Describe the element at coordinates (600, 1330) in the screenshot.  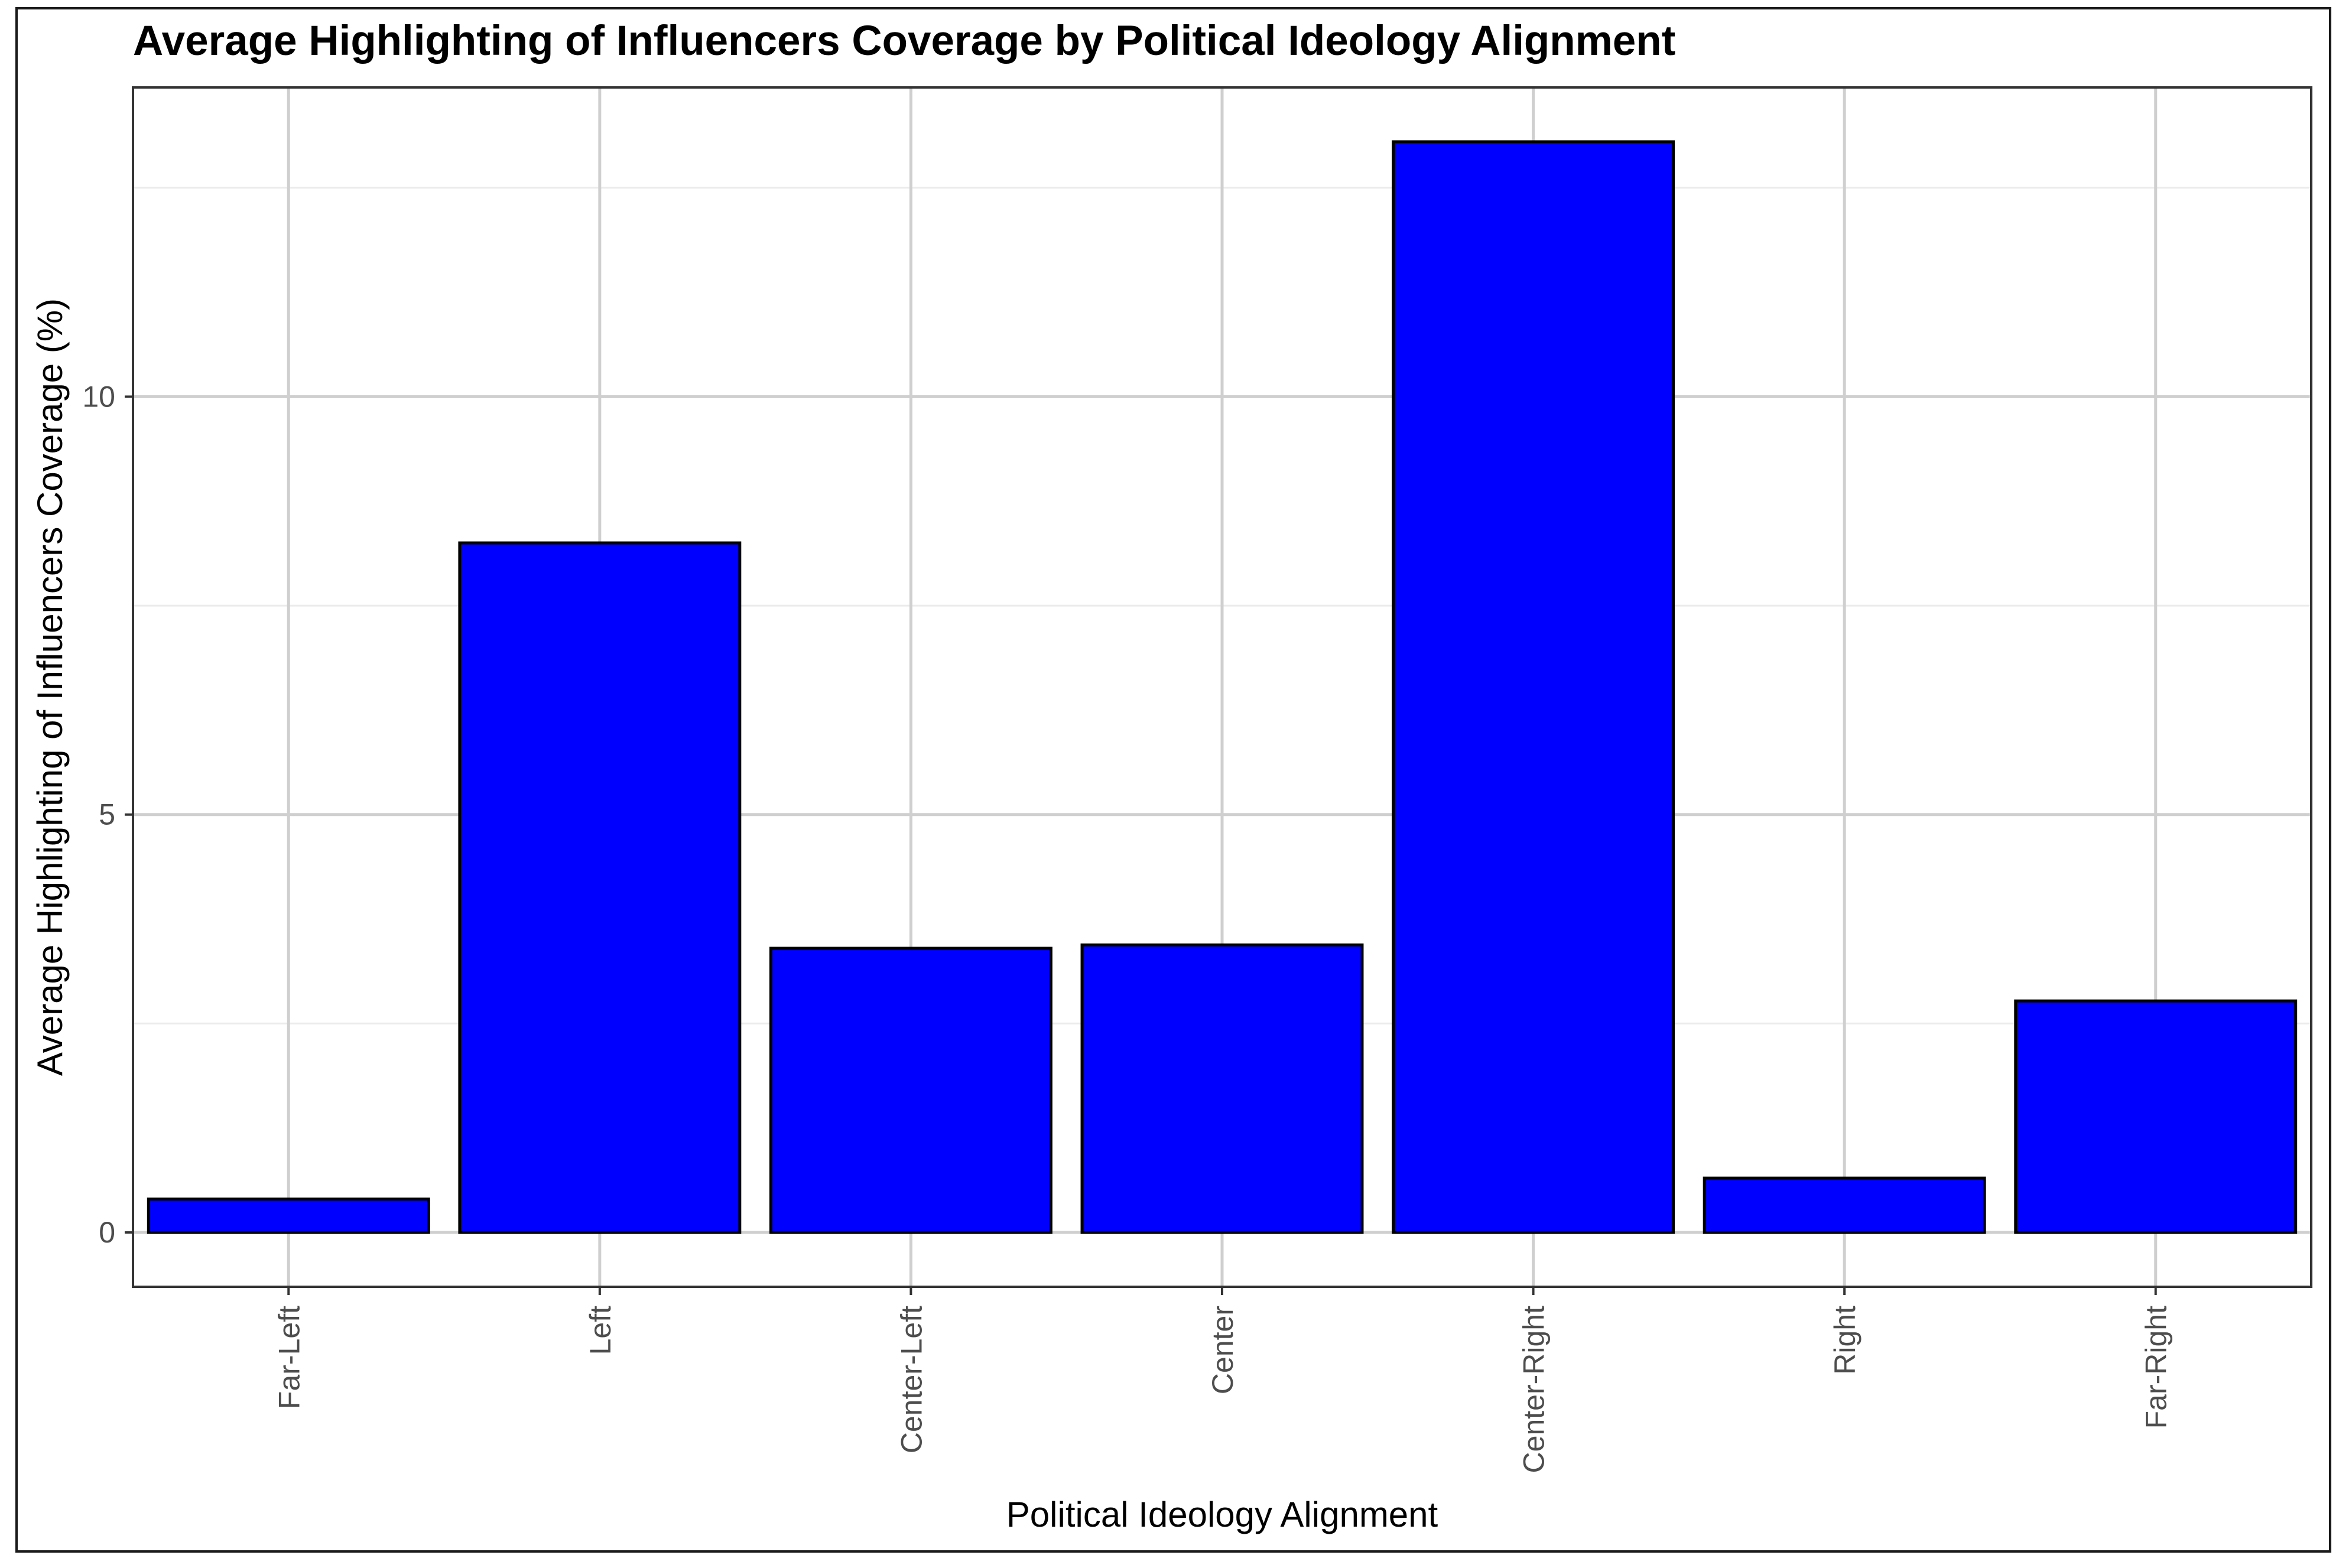
I see `x-tick-label: Left` at that location.